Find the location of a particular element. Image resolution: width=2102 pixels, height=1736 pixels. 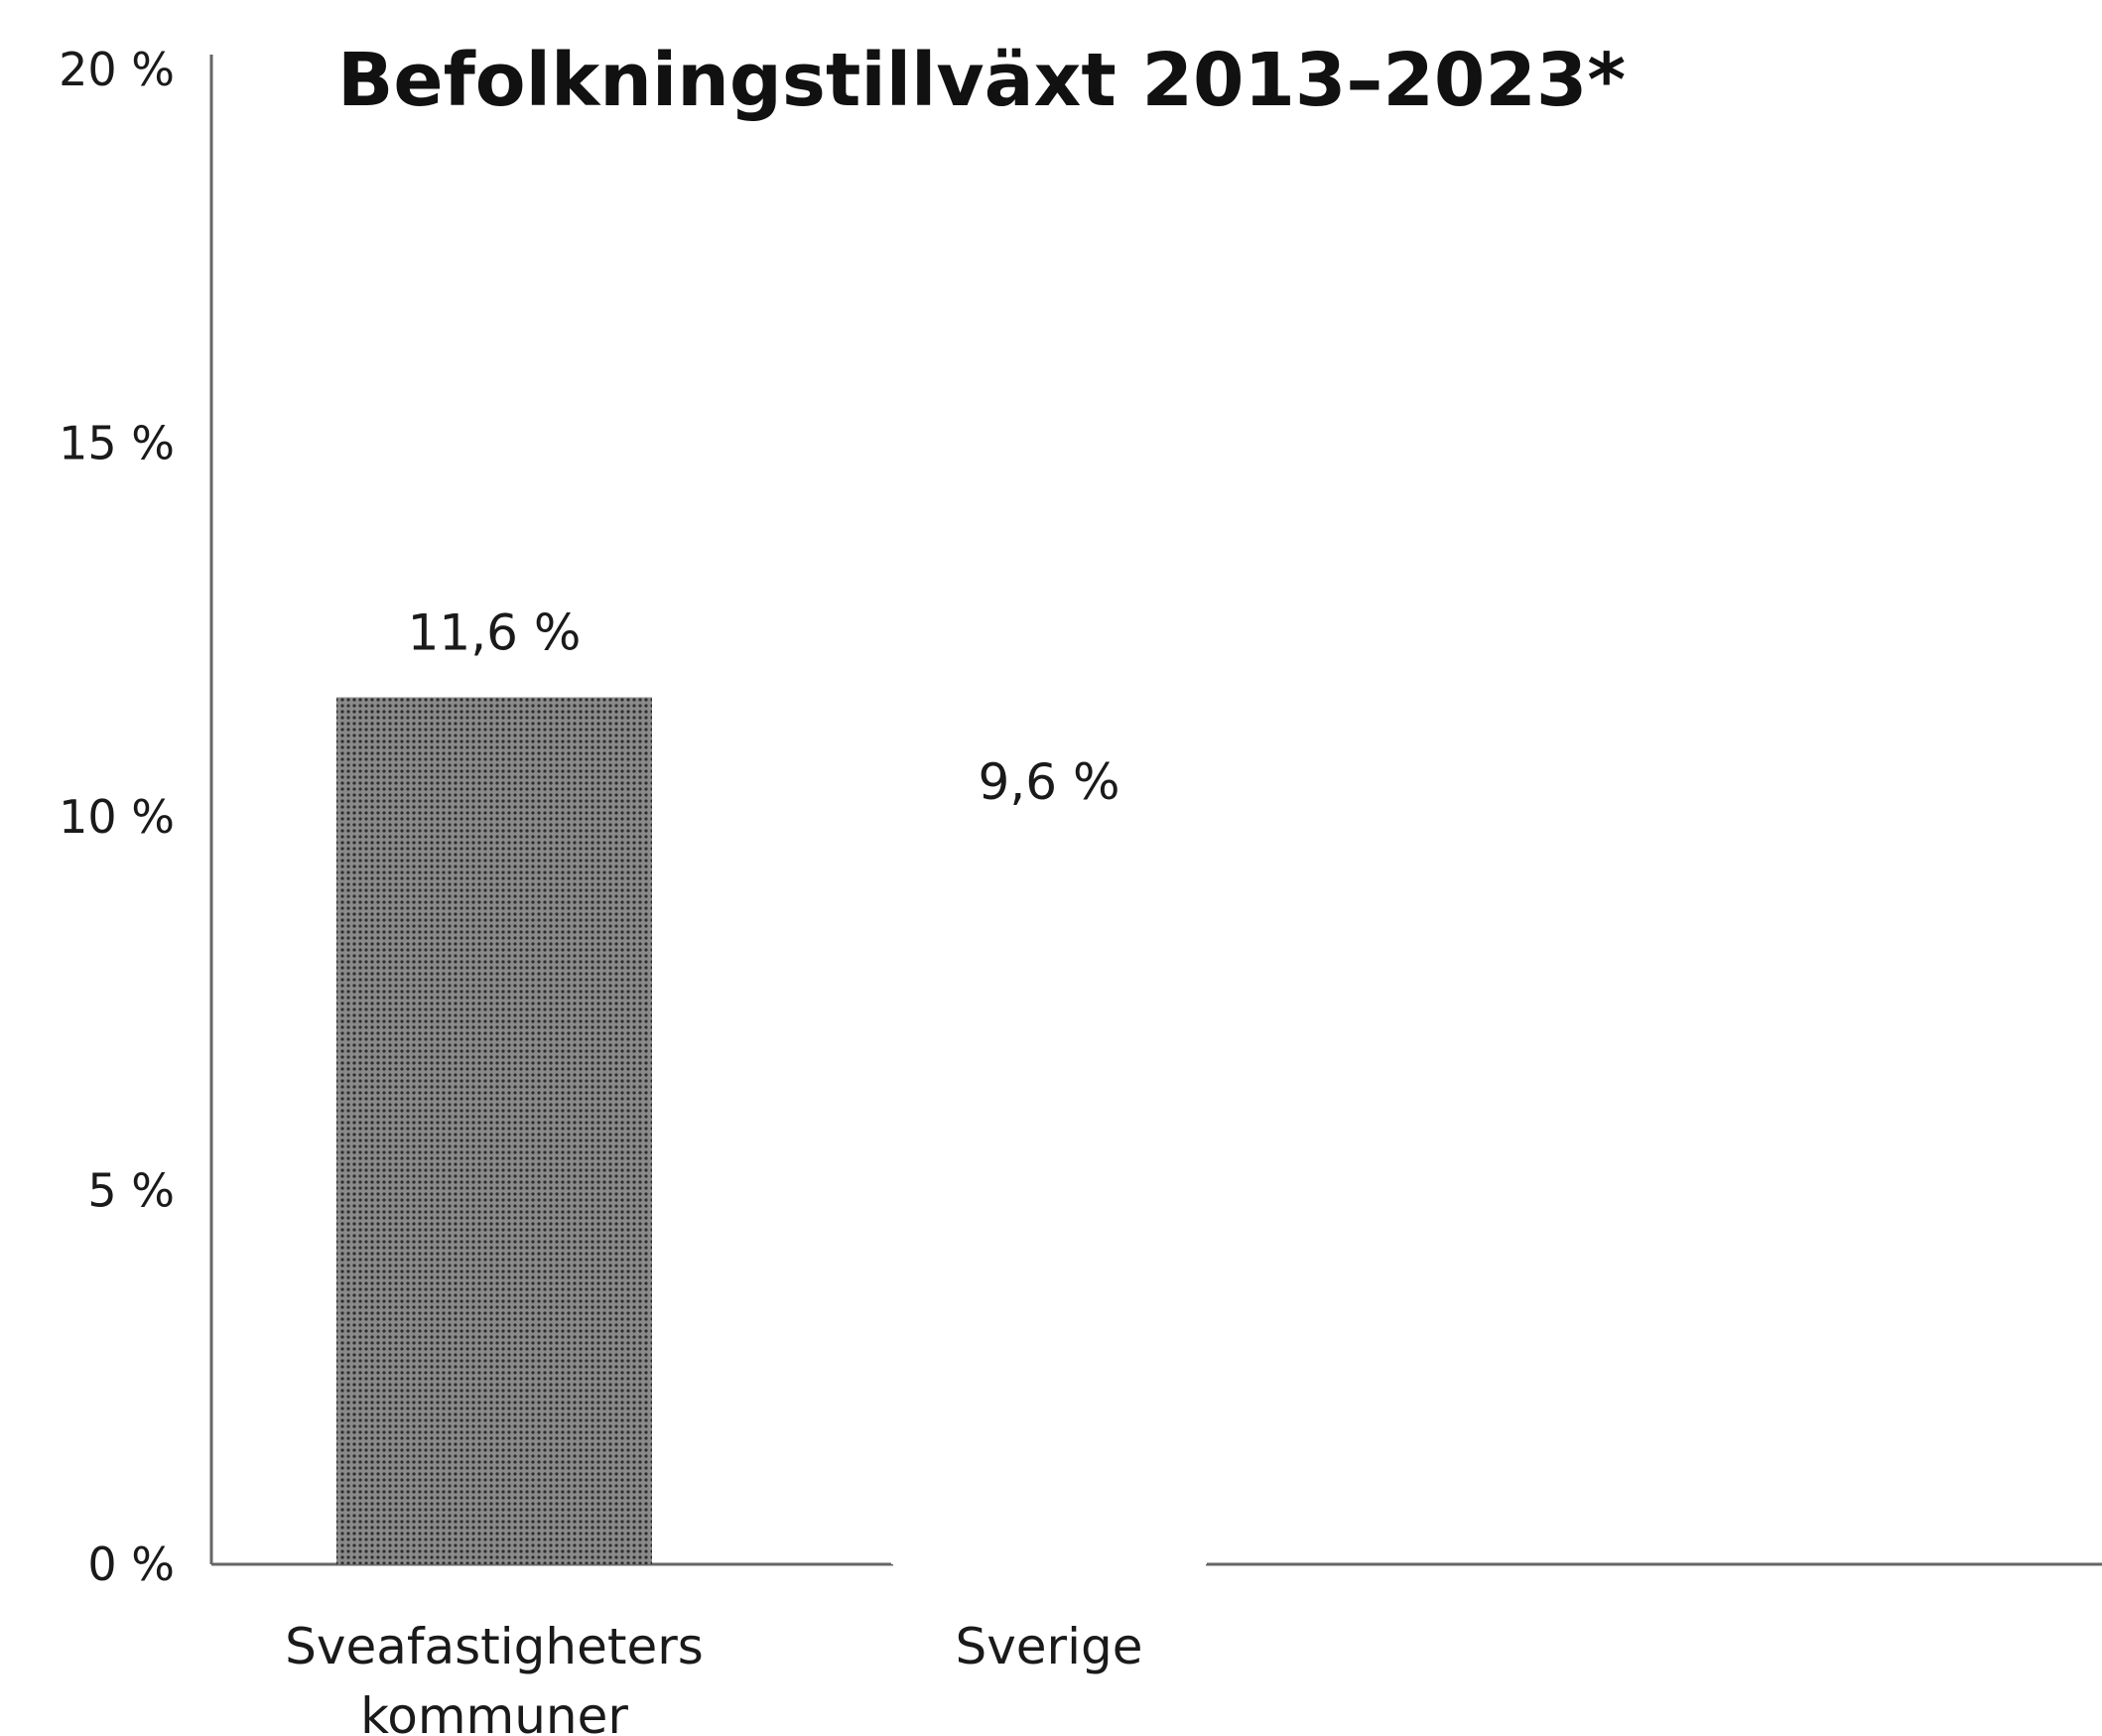

y-axis-ticks: 0 % 5 % 10 % 15 % 20 % is located at coordinates (117, 817).